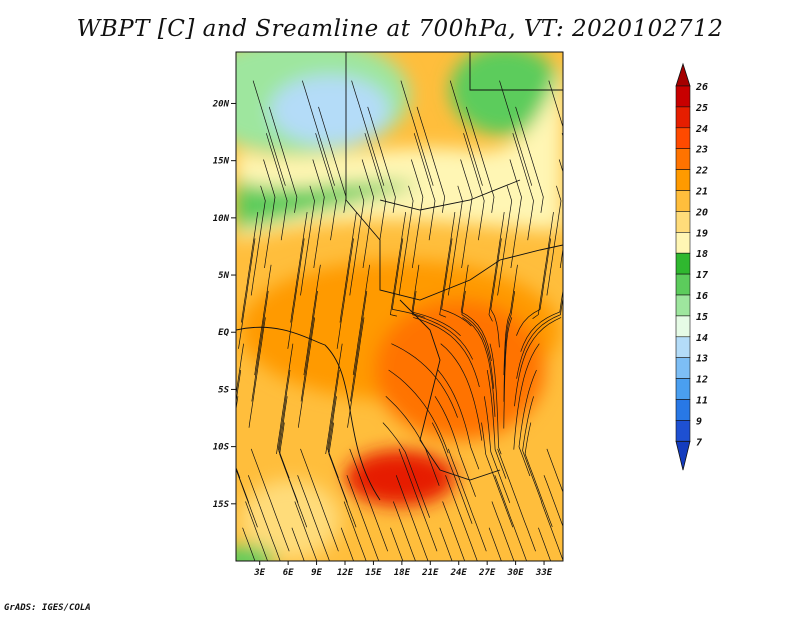  What do you see at coordinates (701, 192) in the screenshot?
I see `colorbar-label: 21` at bounding box center [701, 192].